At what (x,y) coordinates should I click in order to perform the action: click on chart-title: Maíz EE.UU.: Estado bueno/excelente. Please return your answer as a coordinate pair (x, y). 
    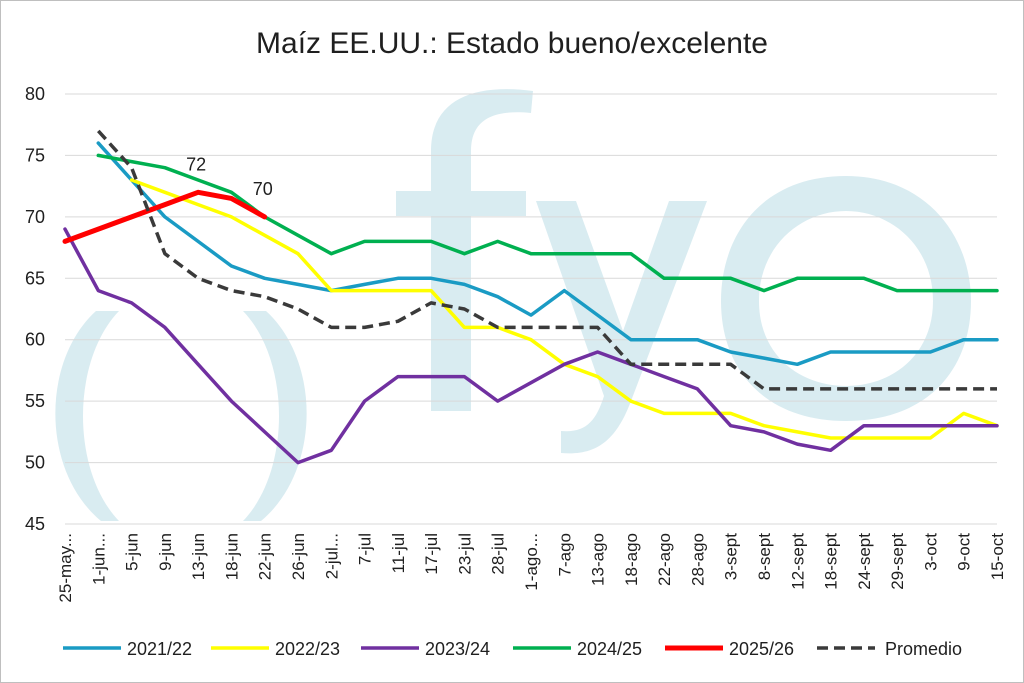
    Looking at the image, I should click on (512, 43).